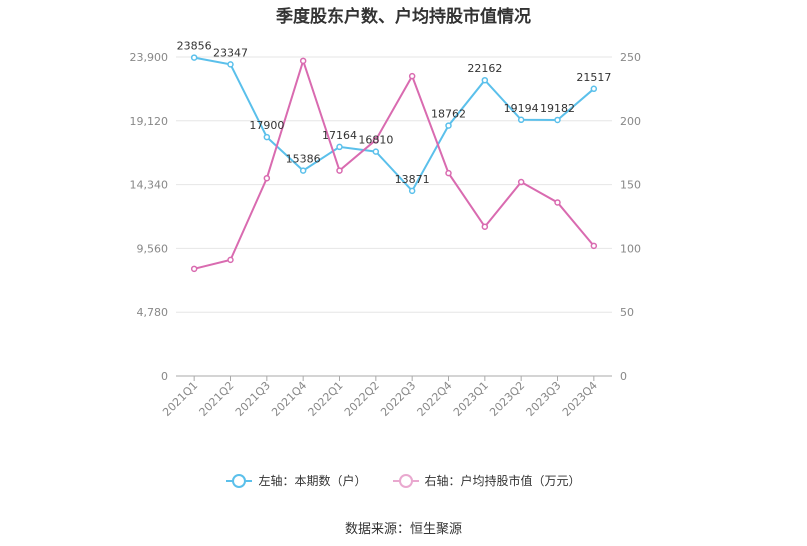 The width and height of the screenshot is (807, 546). What do you see at coordinates (627, 312) in the screenshot?
I see `y-right-tick-label: 50` at bounding box center [627, 312].